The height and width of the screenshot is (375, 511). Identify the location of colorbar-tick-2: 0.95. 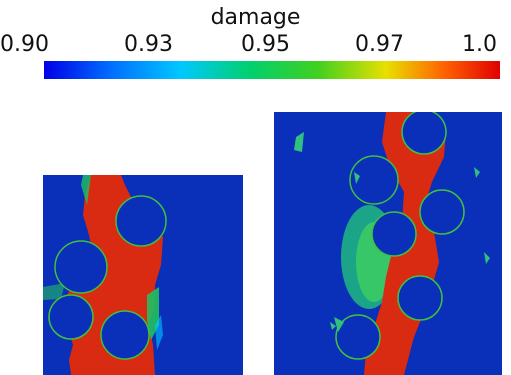
(265, 44).